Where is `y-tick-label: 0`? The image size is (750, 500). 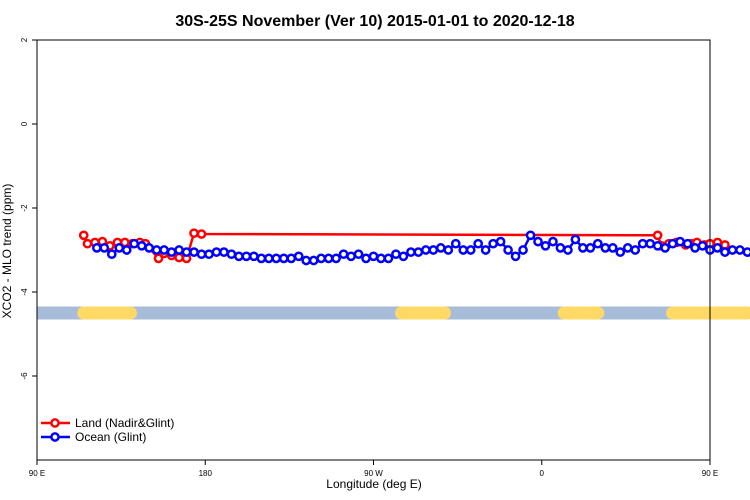
y-tick-label: 0 is located at coordinates (24, 123).